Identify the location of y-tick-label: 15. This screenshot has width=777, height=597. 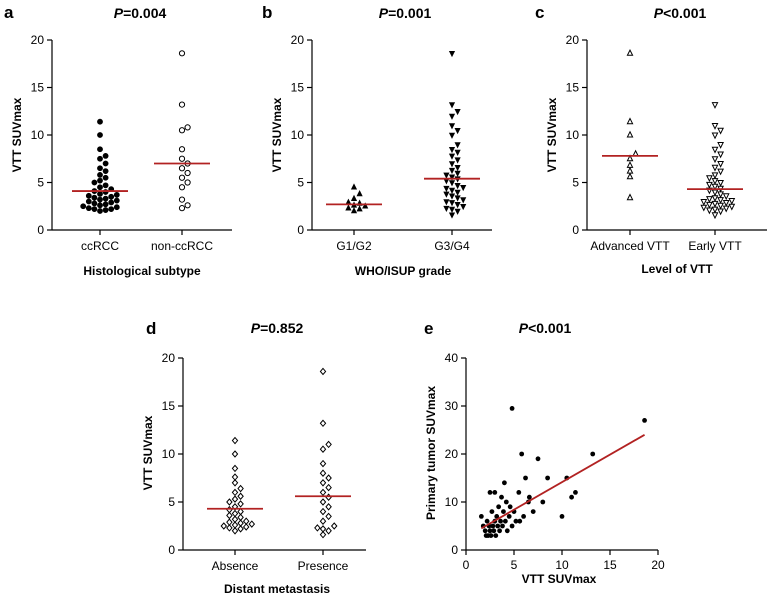
(298, 88).